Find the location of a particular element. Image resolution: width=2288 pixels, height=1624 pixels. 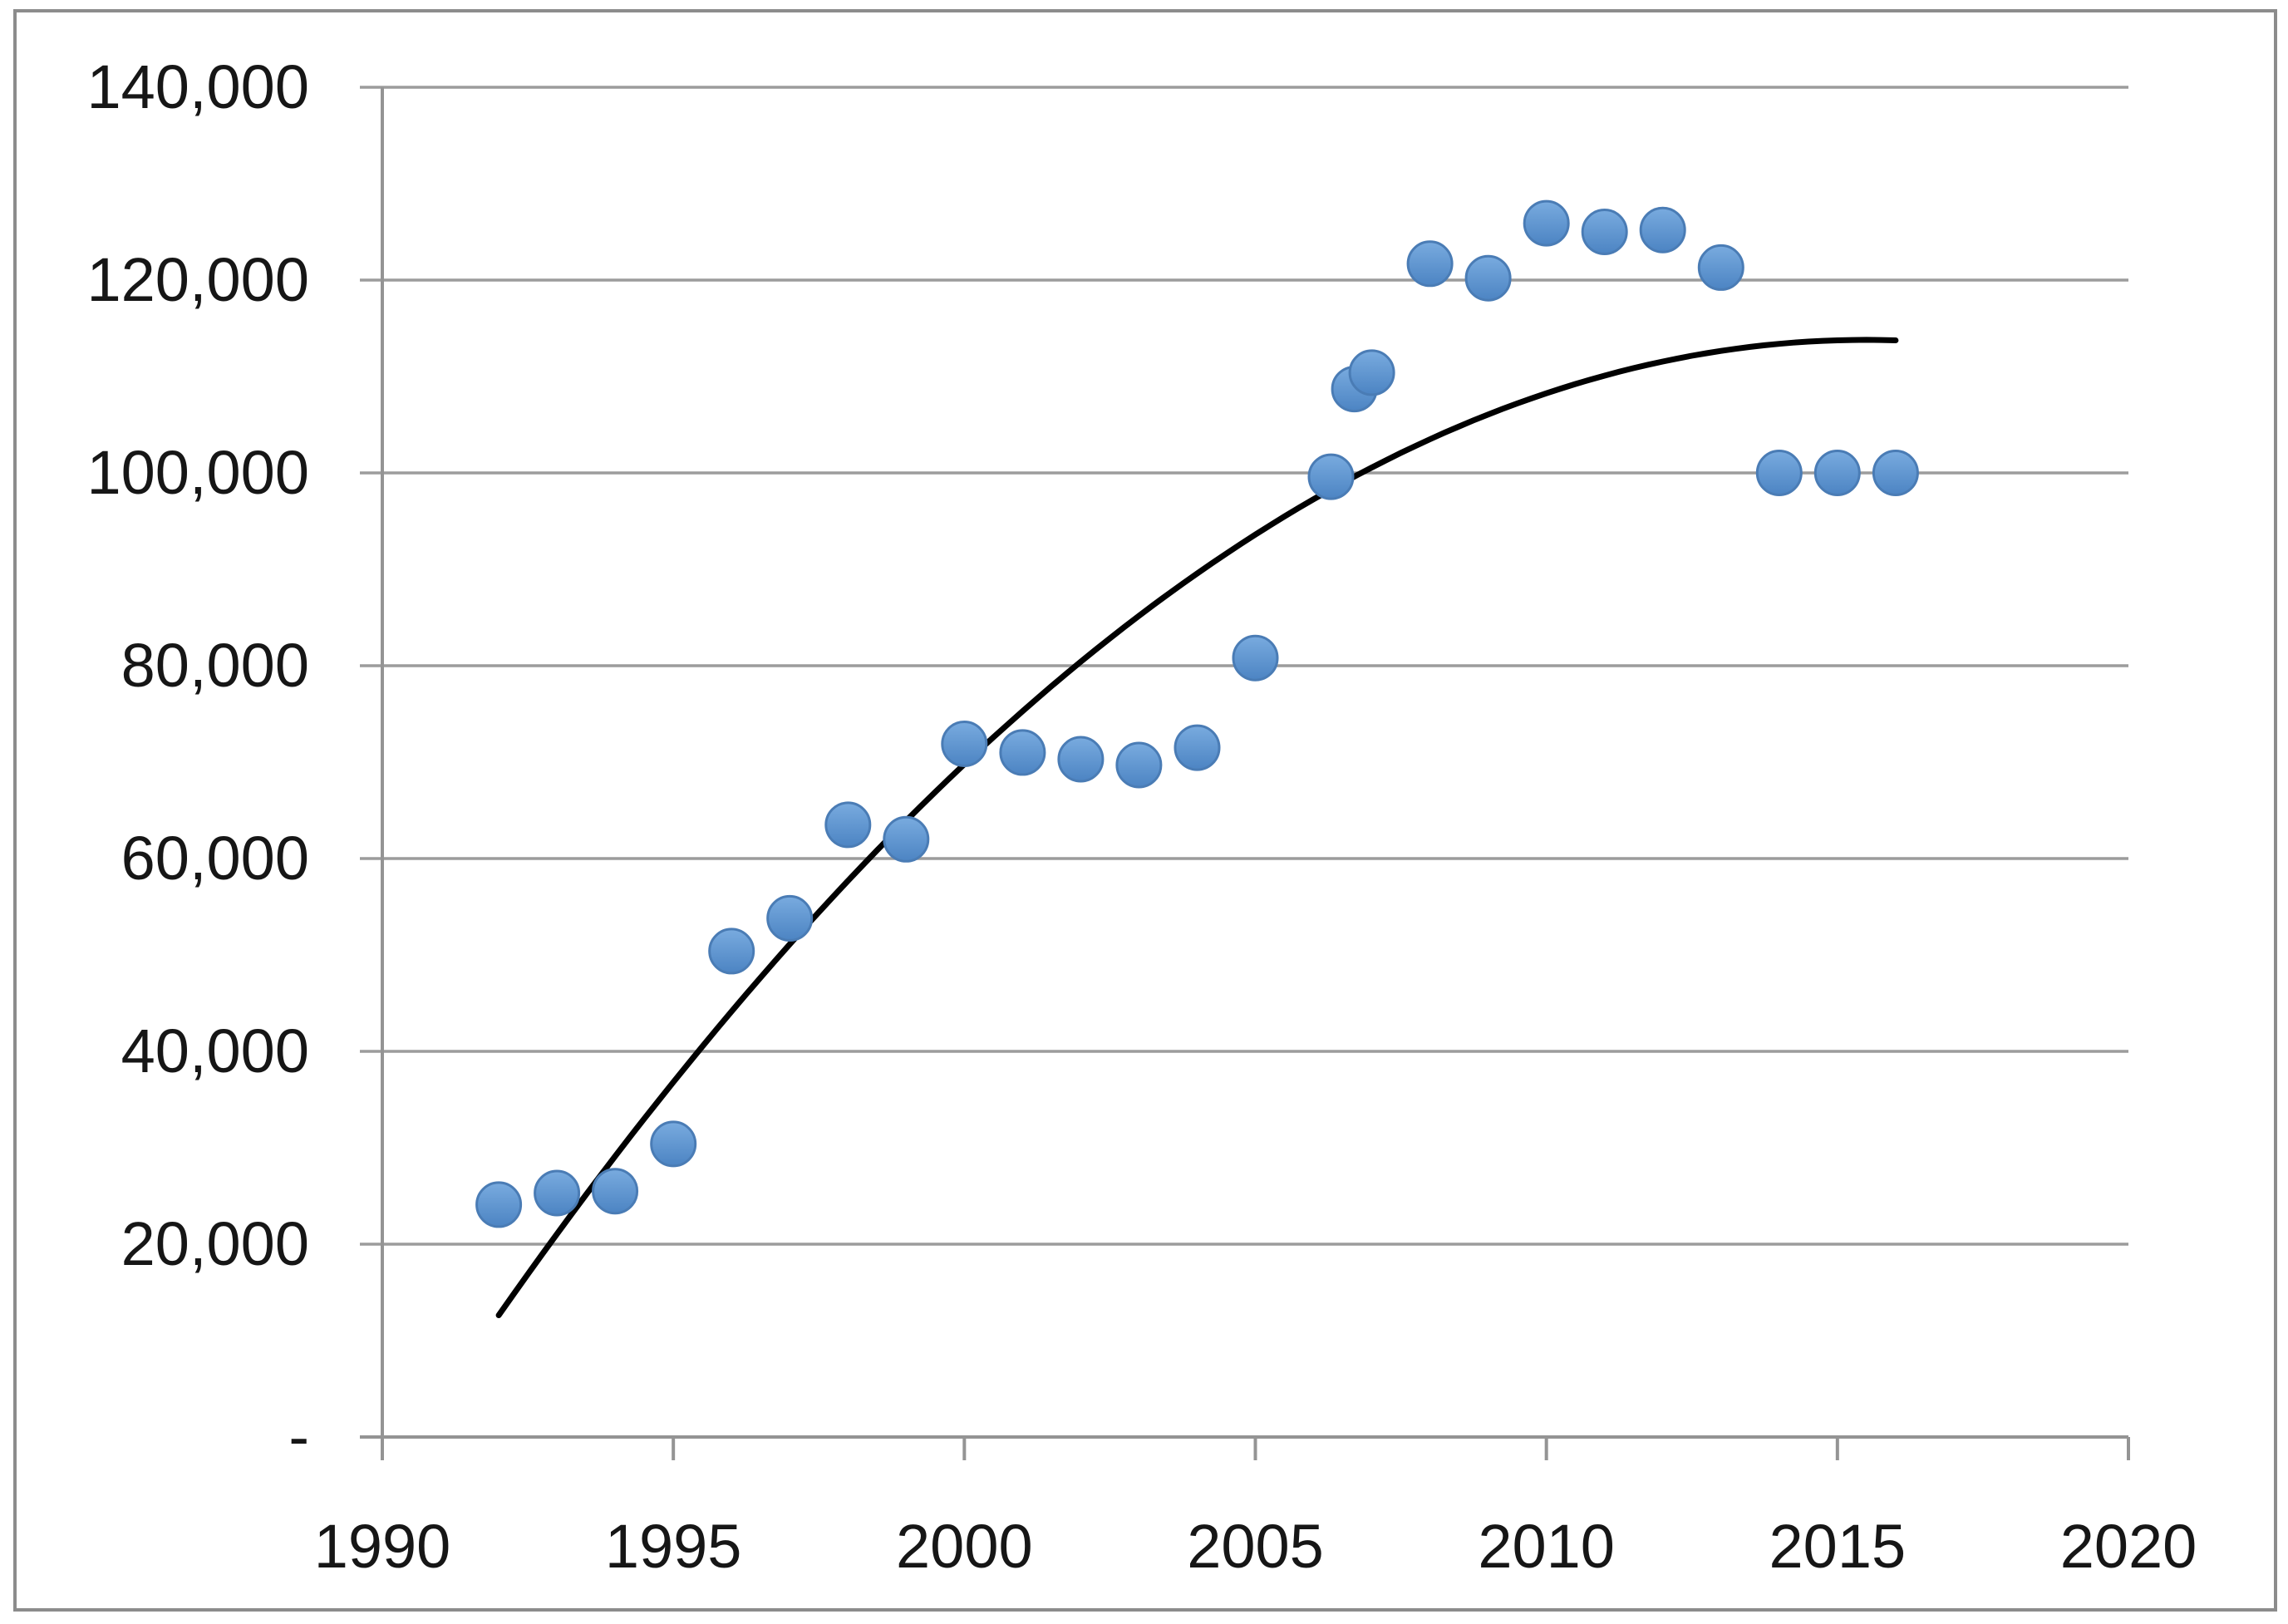

x-tick-label: 2015 is located at coordinates (1838, 1546).